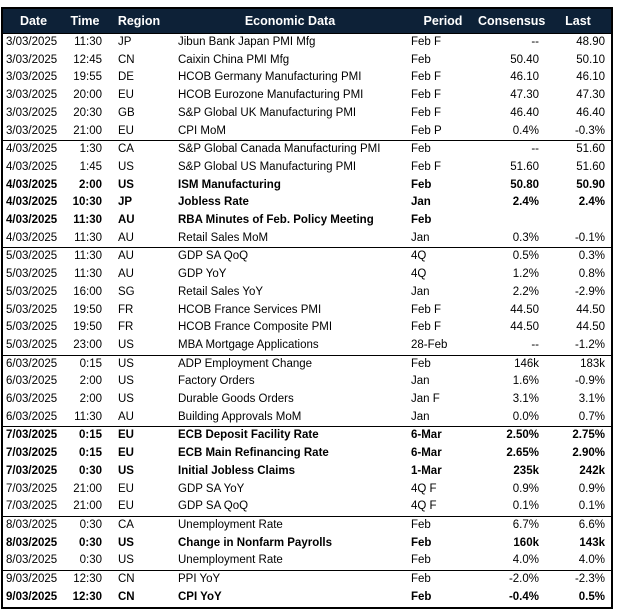 This screenshot has width=618, height=614. Describe the element at coordinates (236, 470) in the screenshot. I see `cell-economic-data: Initial Jobless Claims` at that location.